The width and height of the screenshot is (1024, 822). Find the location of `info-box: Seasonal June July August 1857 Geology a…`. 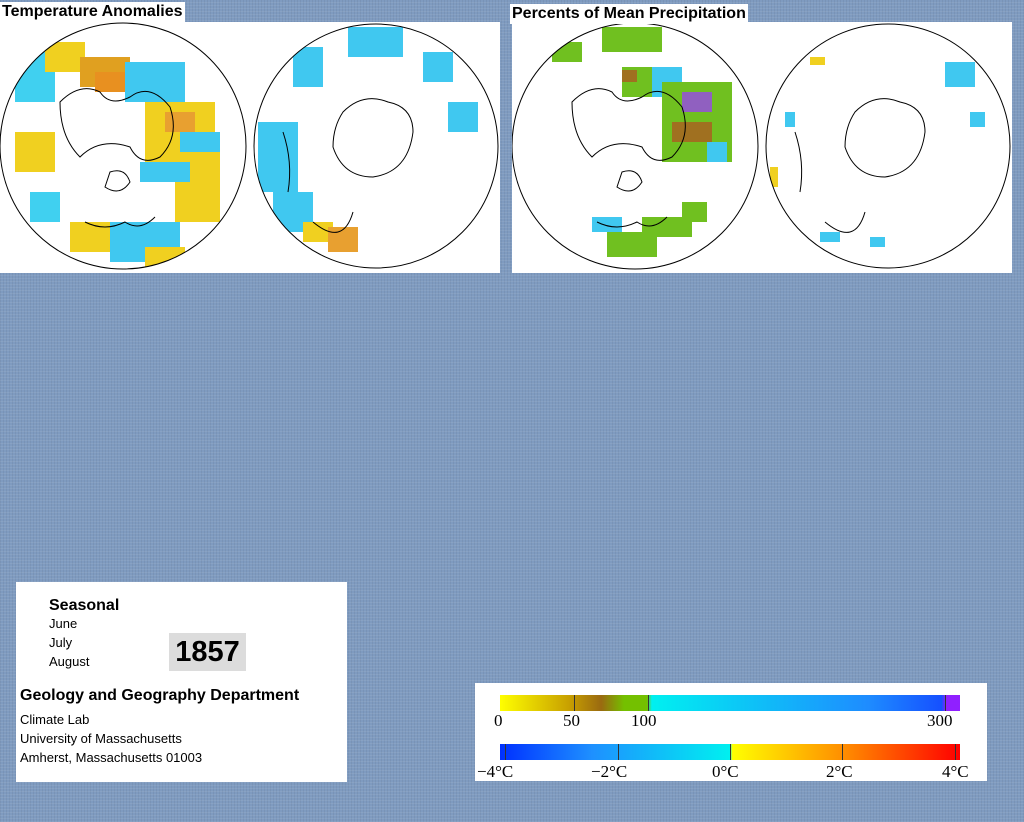

info-box: Seasonal June July August 1857 Geology a… is located at coordinates (181, 682).